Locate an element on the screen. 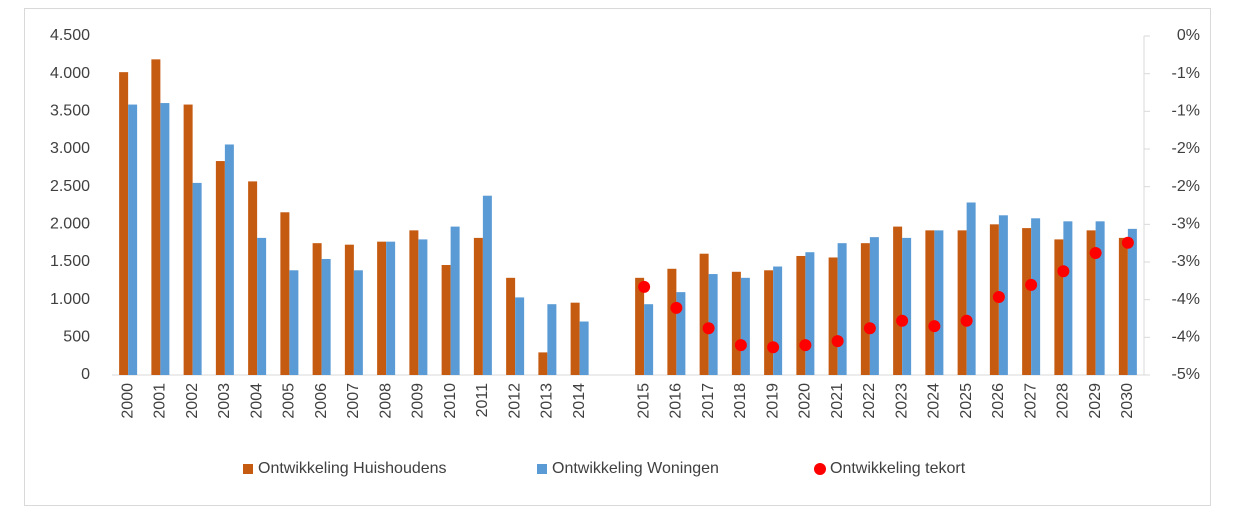  x-tick-label: 2029 is located at coordinates (1095, 401).